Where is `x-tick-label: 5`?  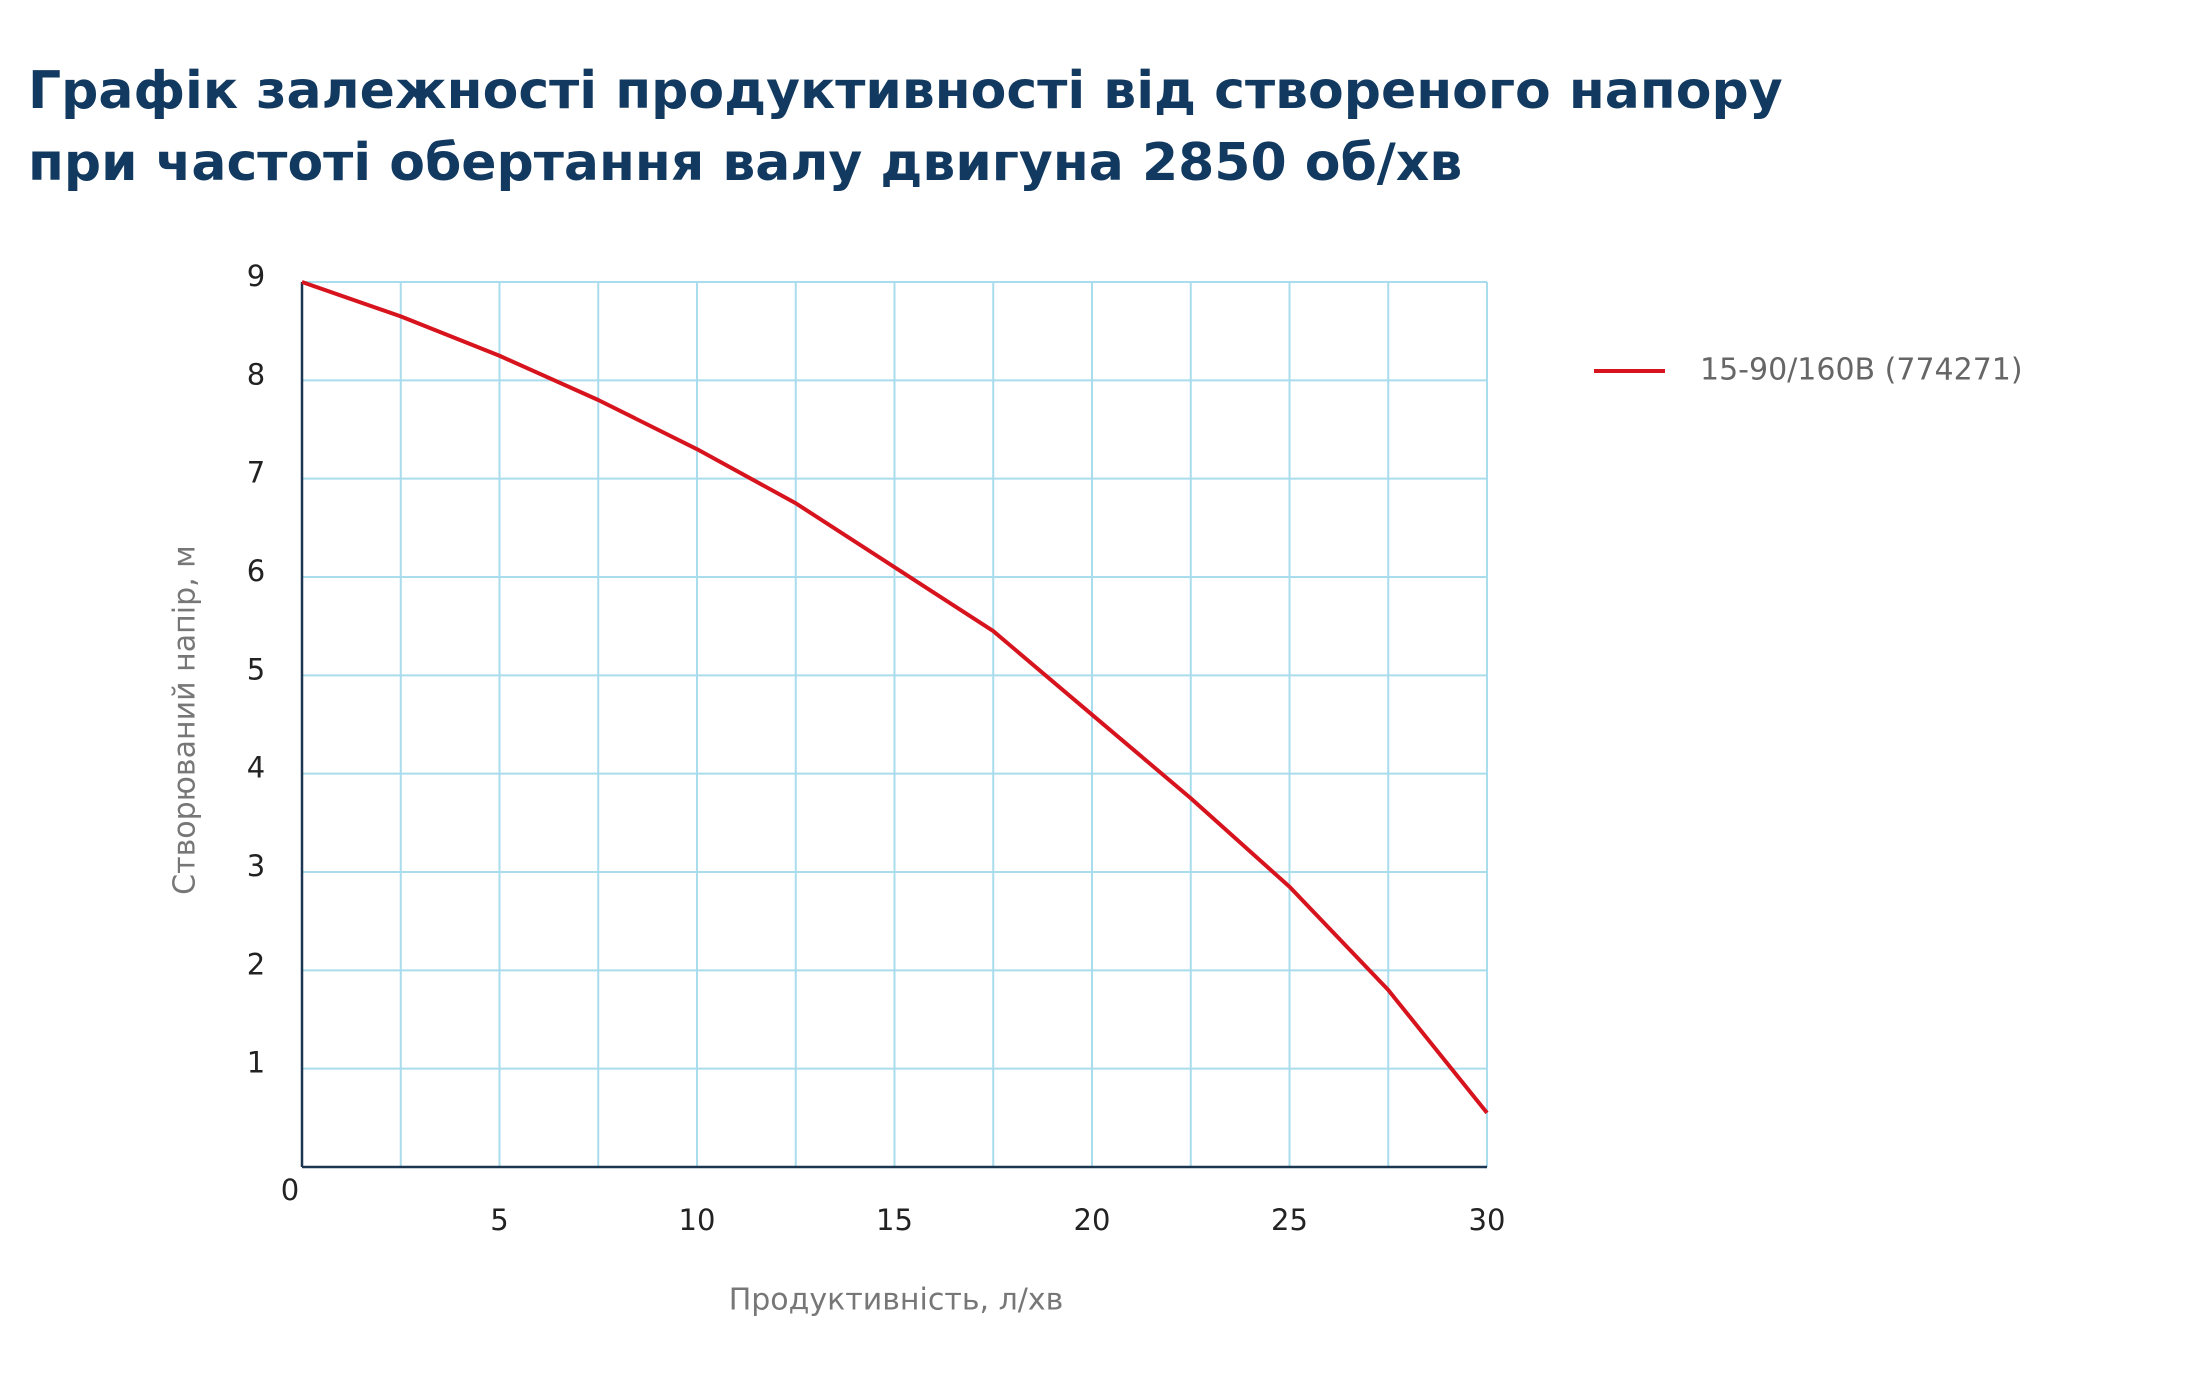
x-tick-label: 5 is located at coordinates (499, 1220).